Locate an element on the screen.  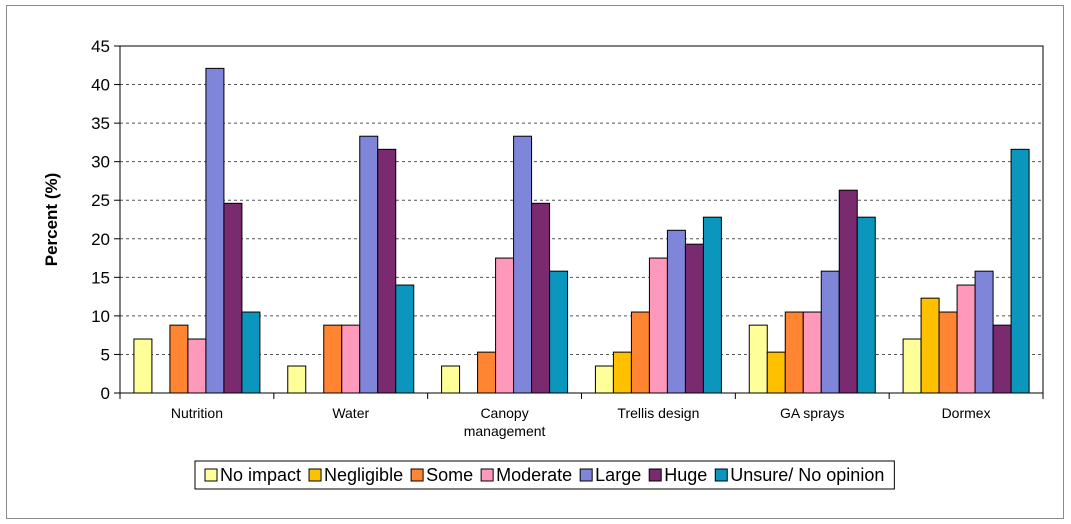
y-tick-label: 15 is located at coordinates (100, 277).